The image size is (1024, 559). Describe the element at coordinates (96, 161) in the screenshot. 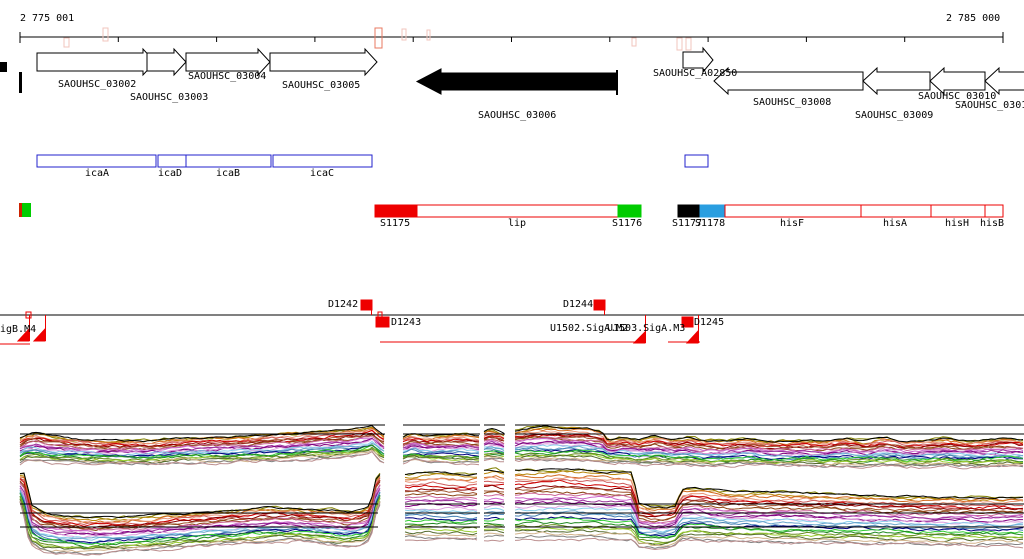

I see `operon-box-icaA` at that location.